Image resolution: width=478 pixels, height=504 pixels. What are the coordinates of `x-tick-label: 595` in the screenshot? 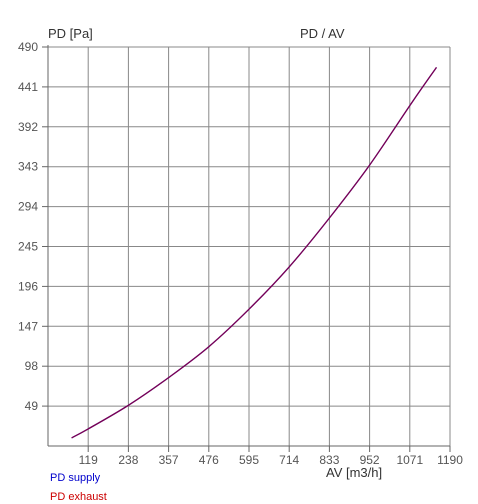 It's located at (249, 460).